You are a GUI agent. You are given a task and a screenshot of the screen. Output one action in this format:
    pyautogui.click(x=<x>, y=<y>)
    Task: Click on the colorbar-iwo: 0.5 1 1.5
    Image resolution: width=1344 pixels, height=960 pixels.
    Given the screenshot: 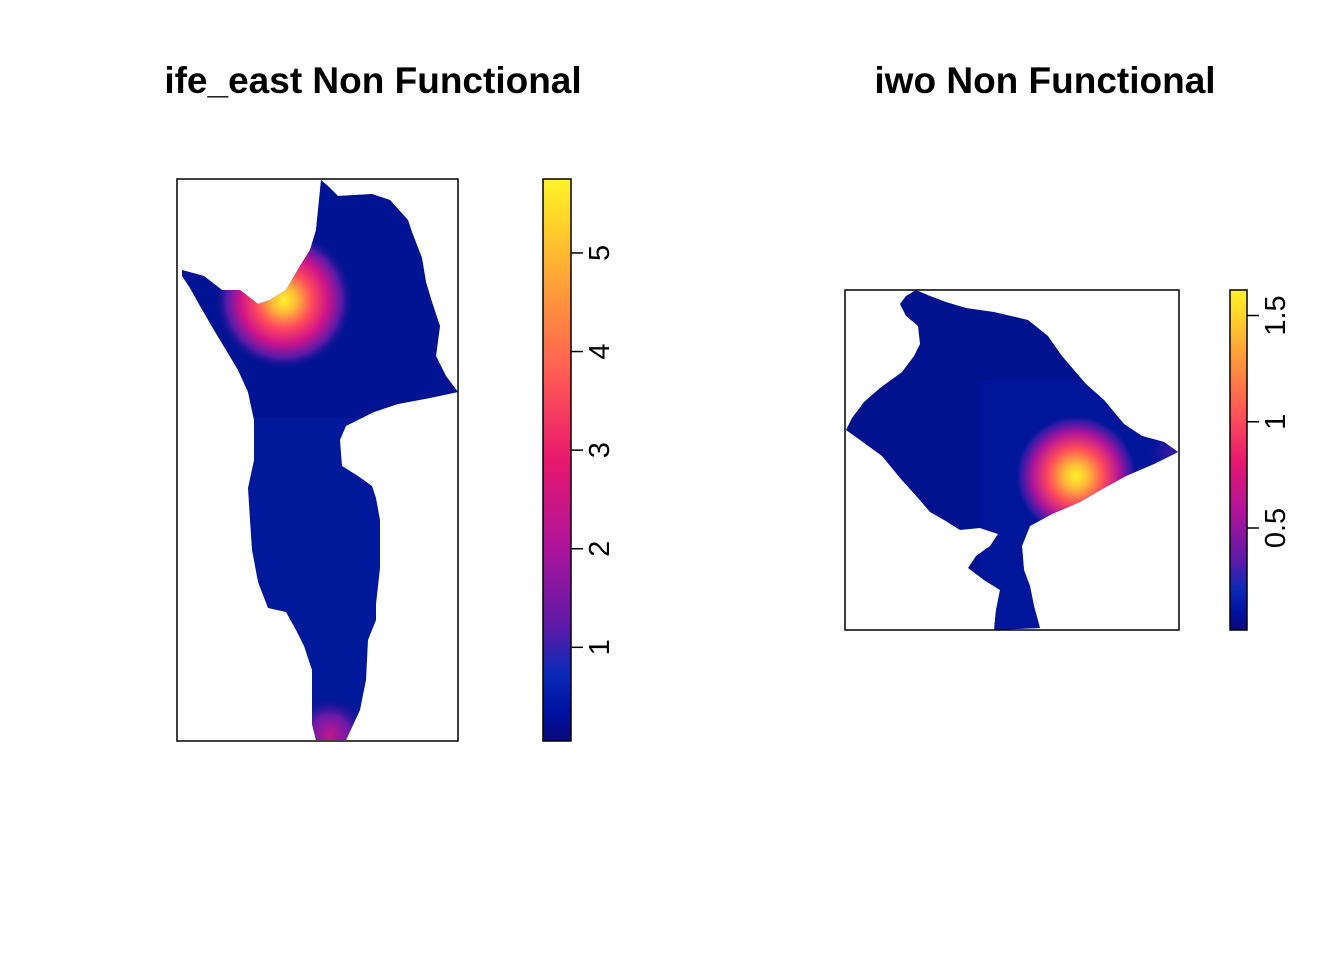 What is the action you would take?
    pyautogui.click(x=1260, y=460)
    